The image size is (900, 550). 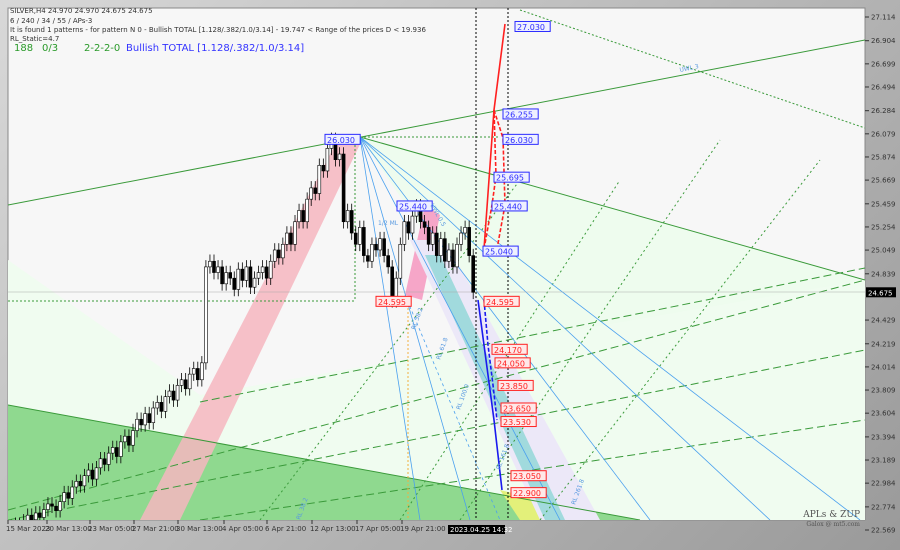 I want to click on target-down-label: 23.050, so click(x=527, y=476).